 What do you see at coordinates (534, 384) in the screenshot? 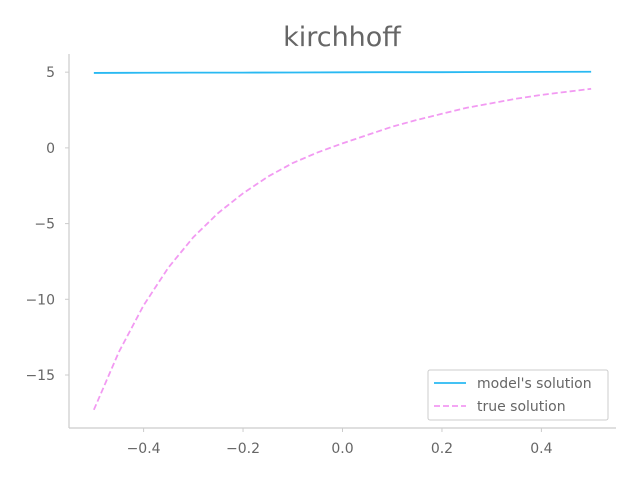
I see `legend-label-models-solution: model's solution` at bounding box center [534, 384].